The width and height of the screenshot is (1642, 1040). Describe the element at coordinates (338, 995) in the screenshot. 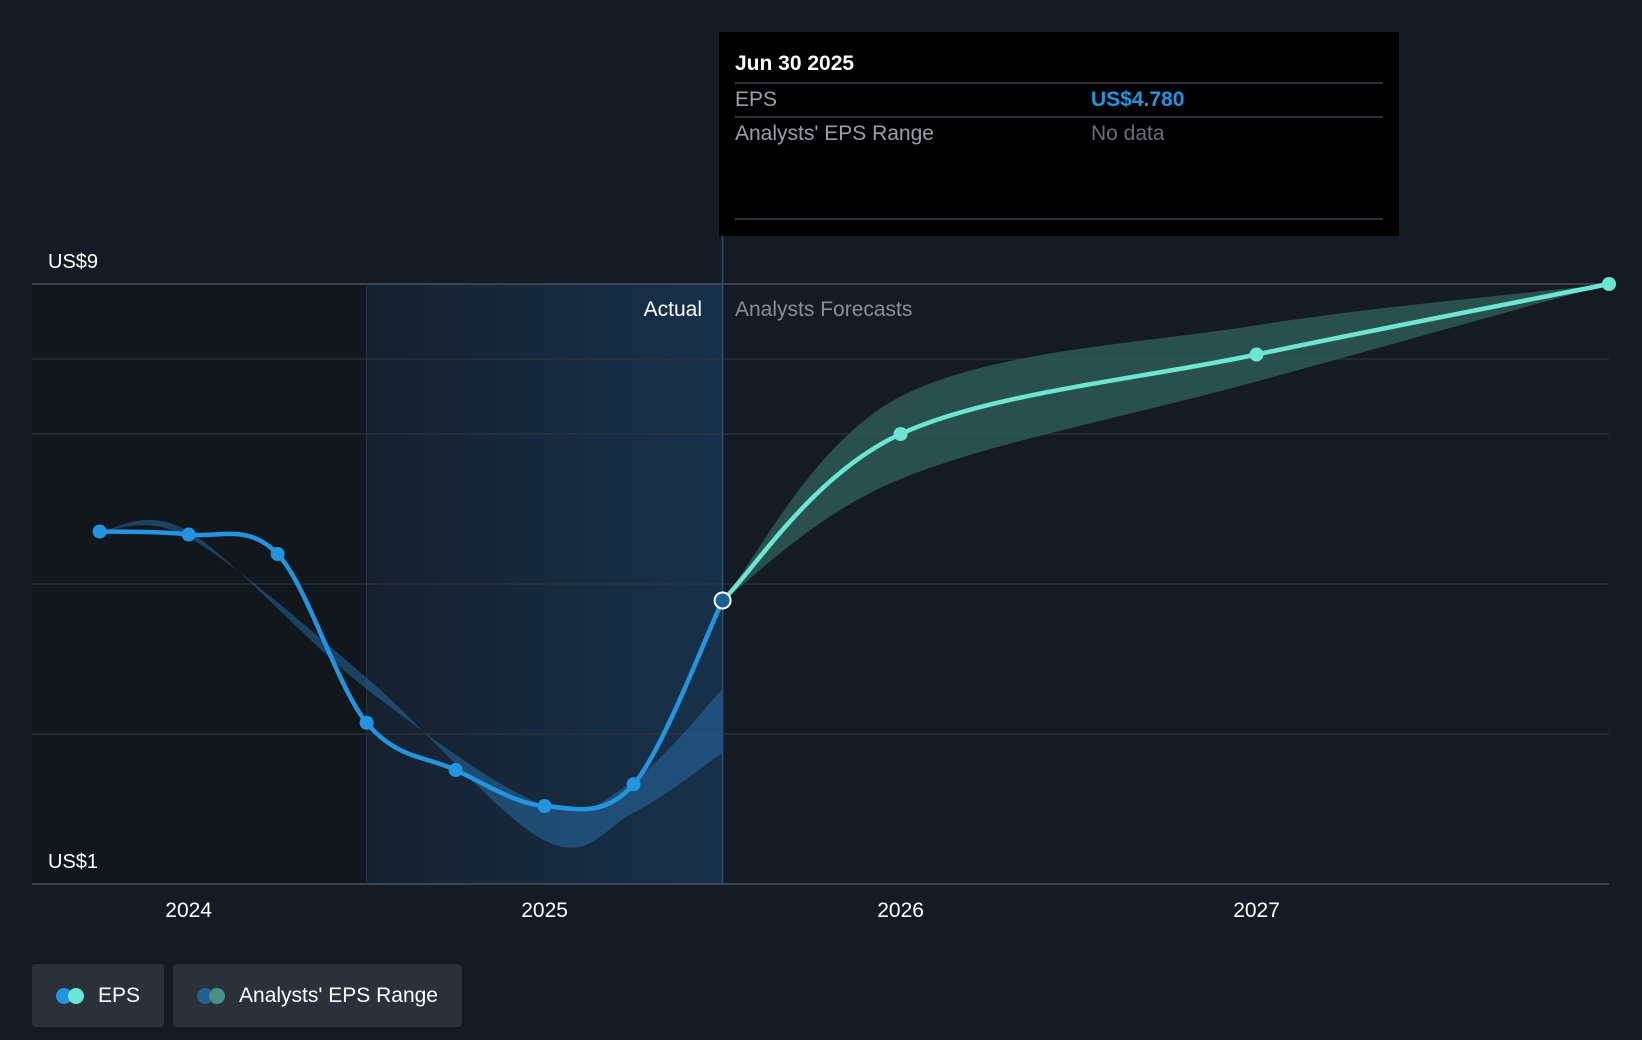

I see `legend-label-eps-range: Analysts' EPS Range` at that location.